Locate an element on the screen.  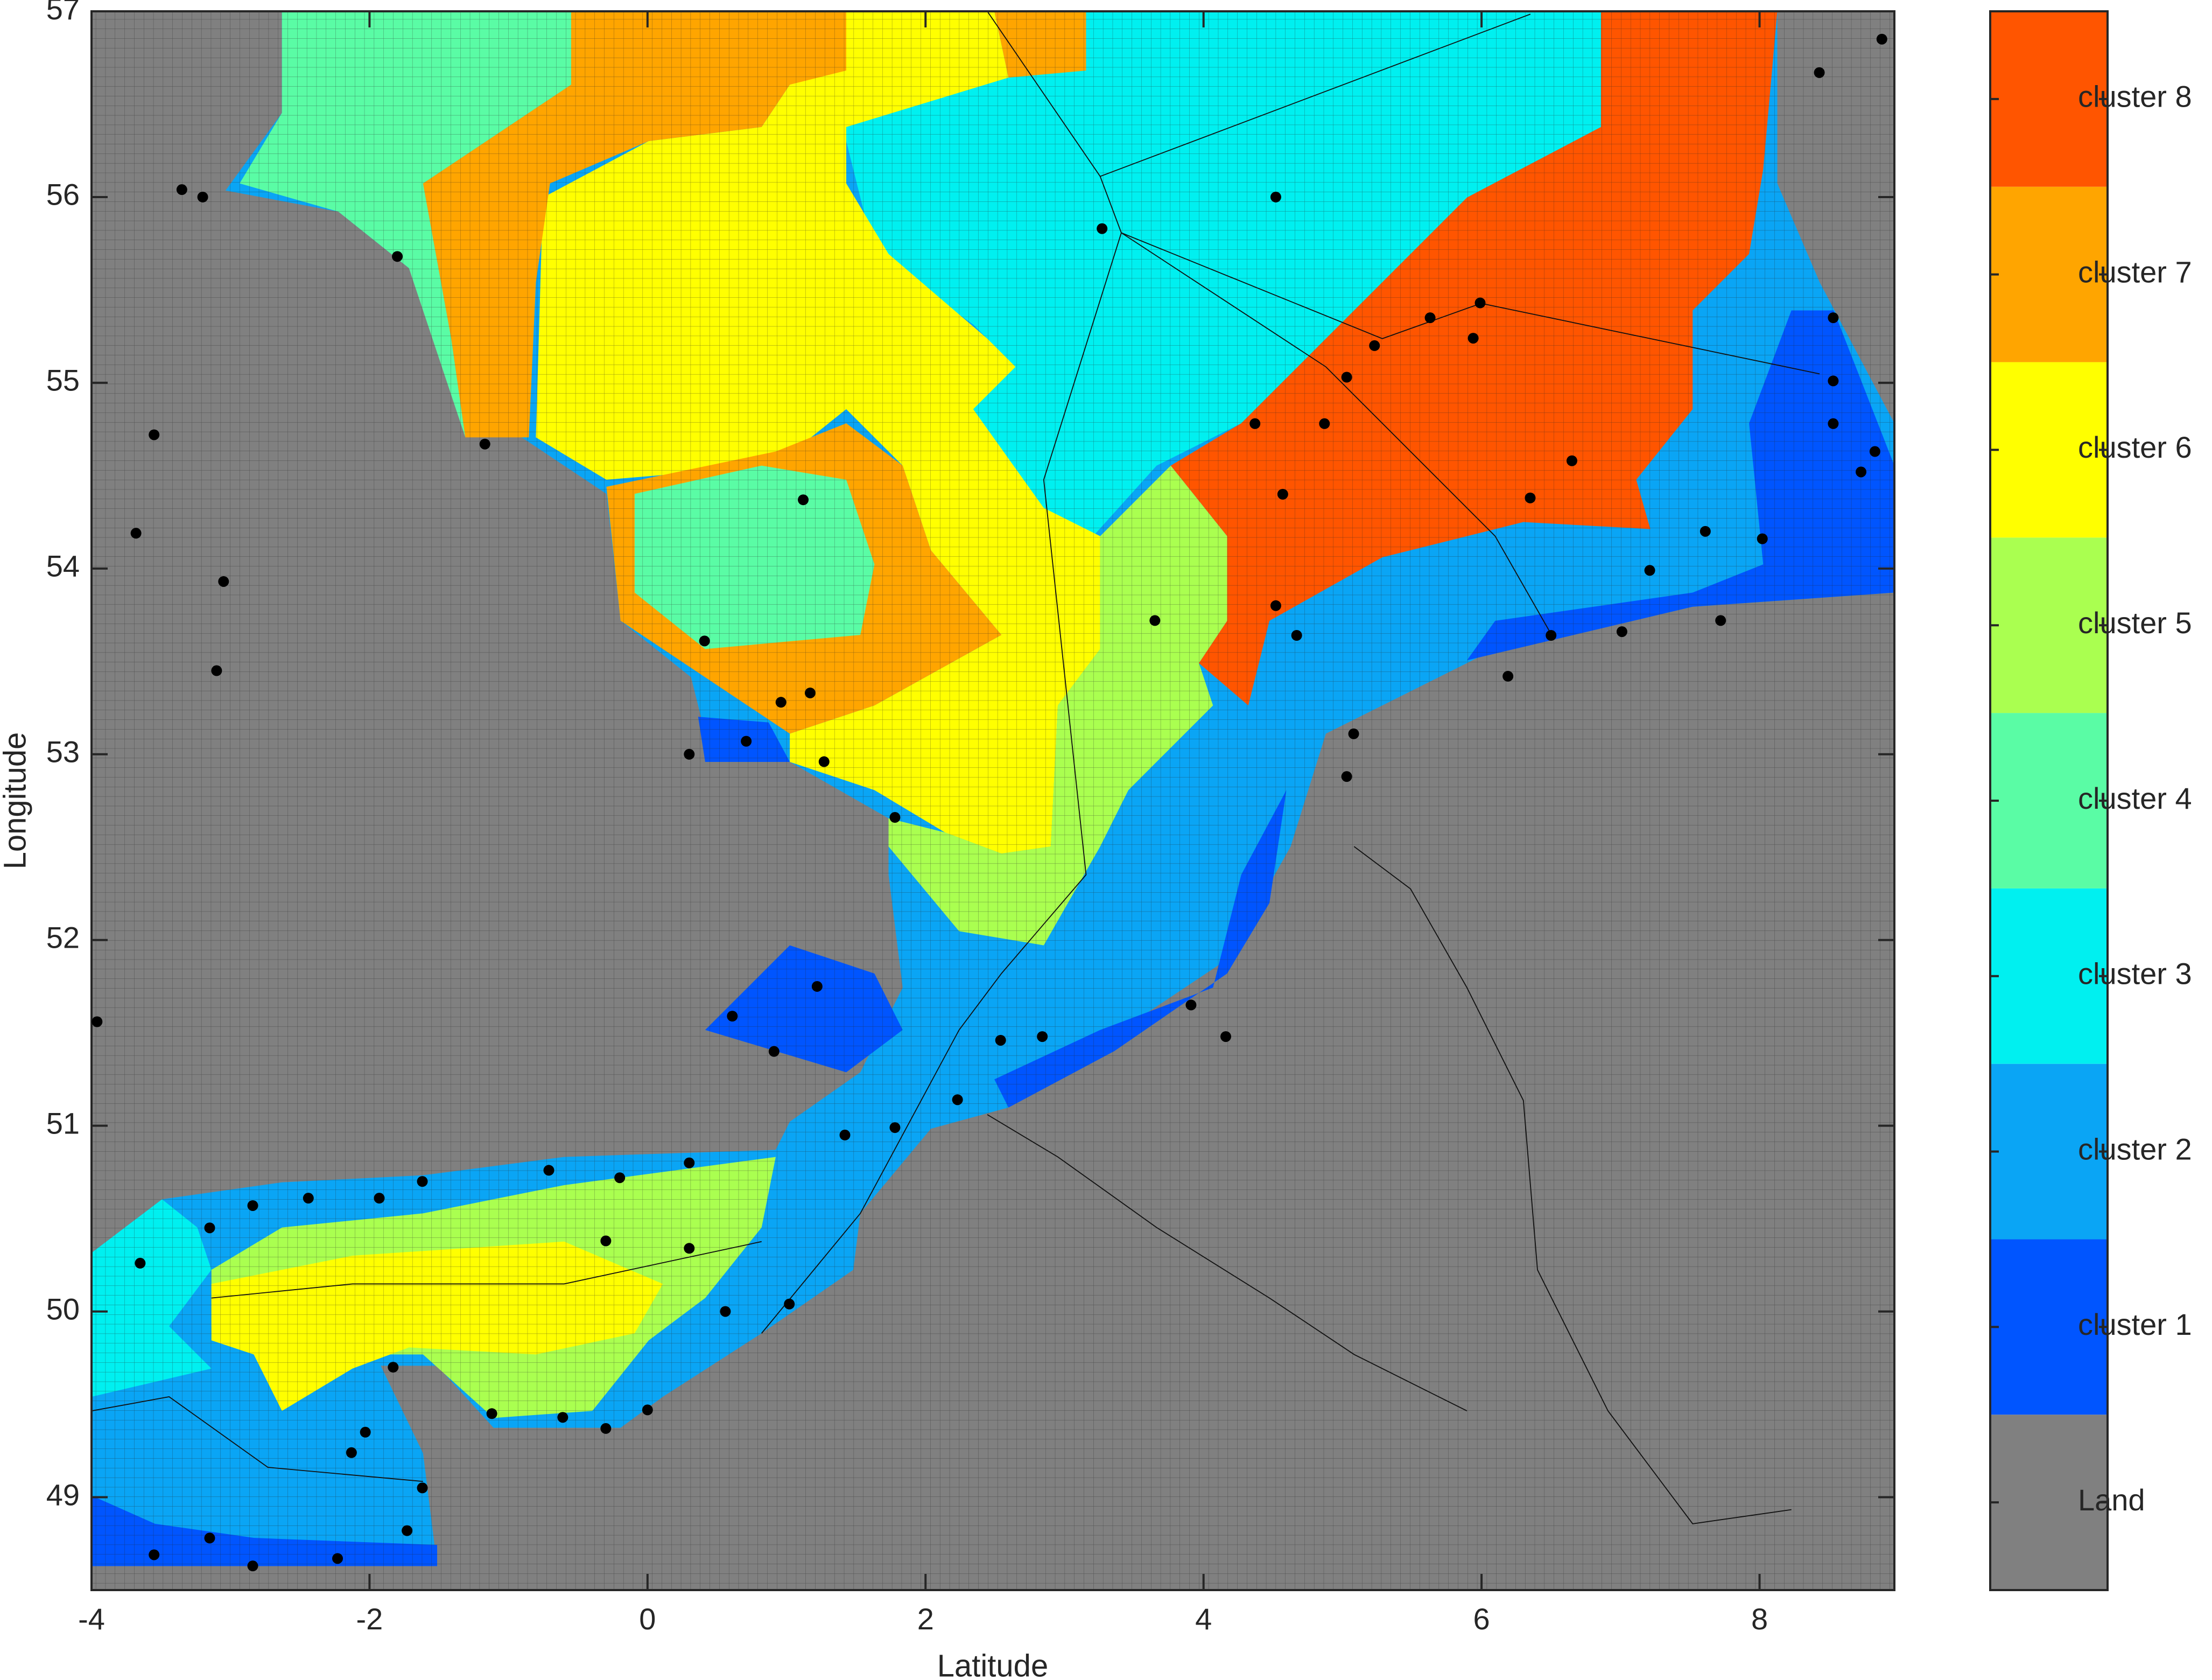
y-tick-label: 51 is located at coordinates (63, 1123).